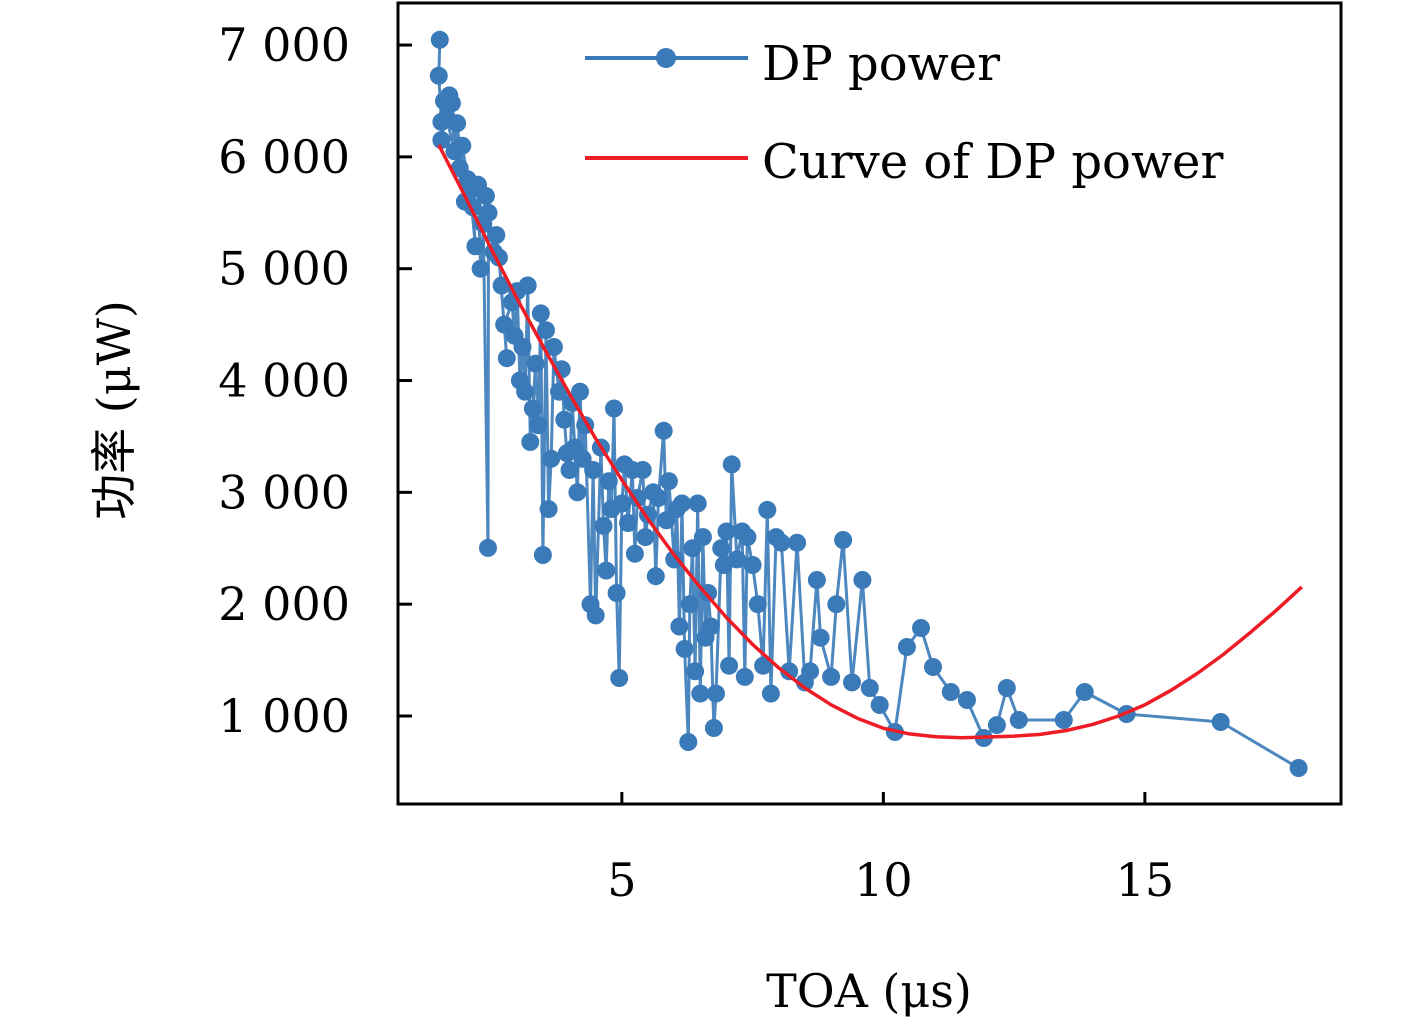 The image size is (1417, 1025). I want to click on x-tick-label: 15, so click(1145, 880).